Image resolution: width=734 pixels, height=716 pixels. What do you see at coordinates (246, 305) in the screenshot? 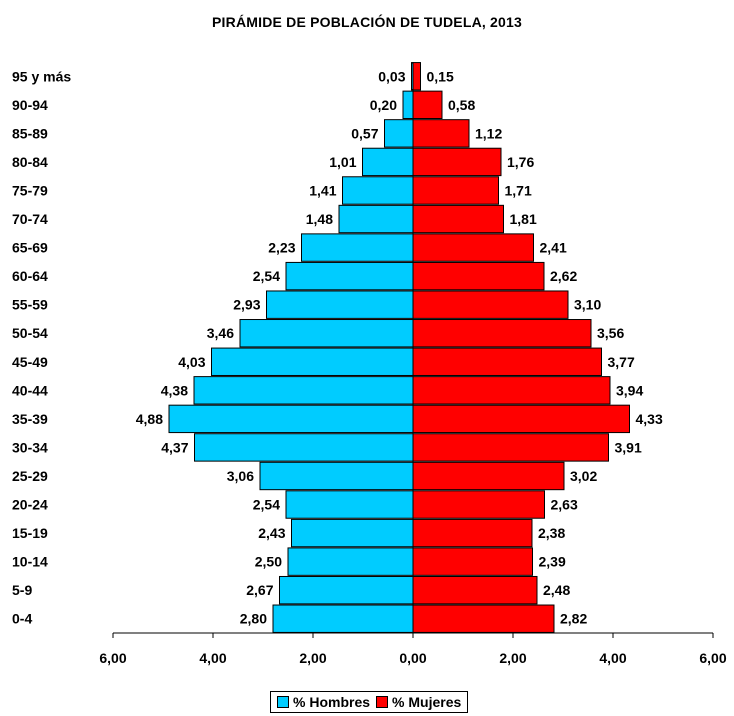
I see `data-label-hombres: 2,93` at bounding box center [246, 305].